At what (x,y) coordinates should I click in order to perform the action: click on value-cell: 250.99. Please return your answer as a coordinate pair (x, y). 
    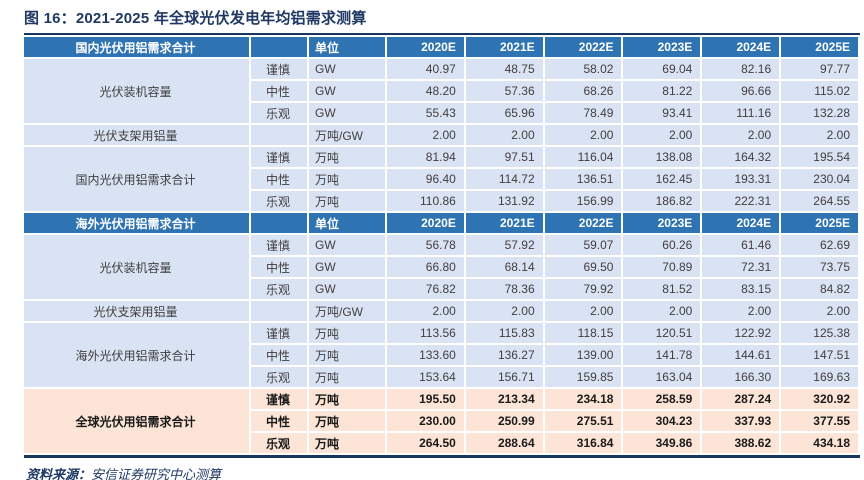
    Looking at the image, I should click on (504, 421).